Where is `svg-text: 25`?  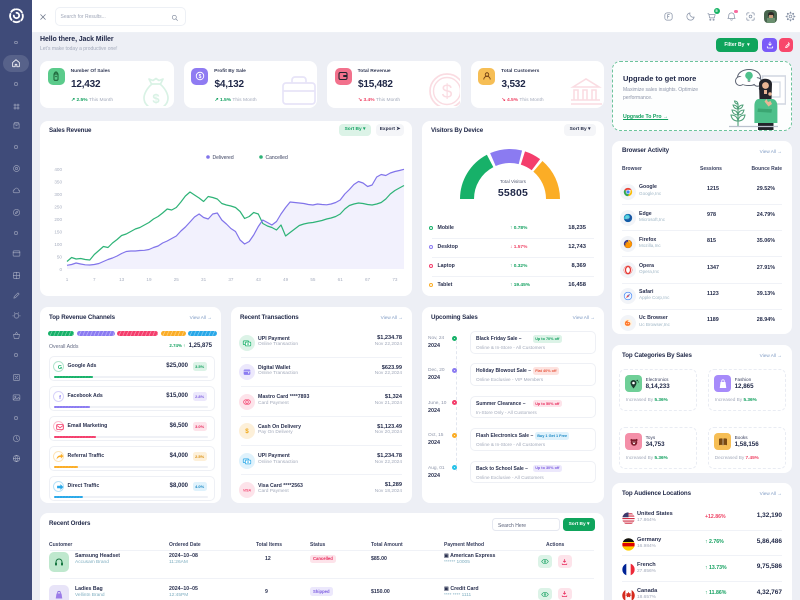
svg-text: 25 is located at coordinates (177, 279).